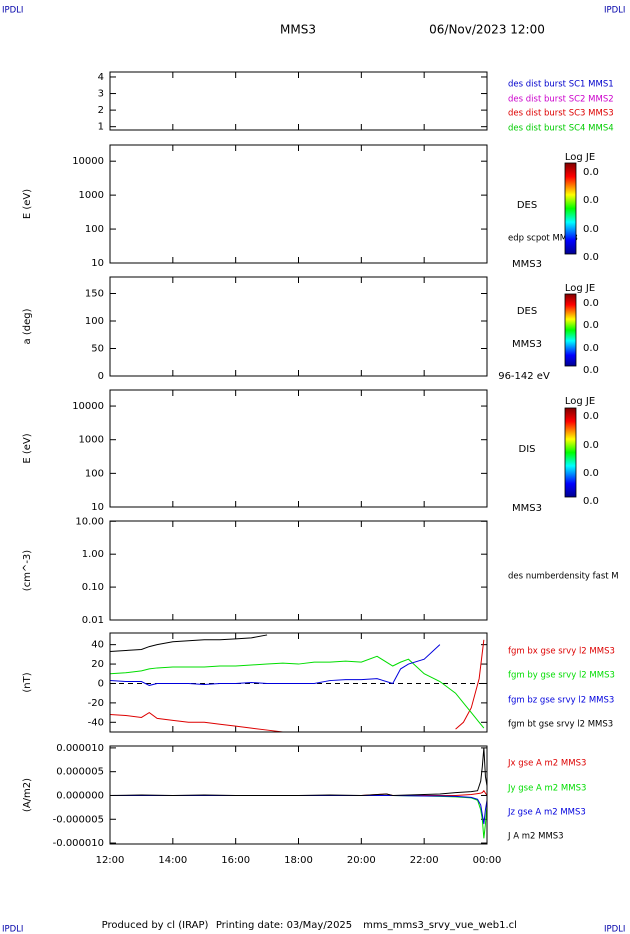  I want to click on legend-entry: des dist burst SC3 MMS3, so click(561, 114).